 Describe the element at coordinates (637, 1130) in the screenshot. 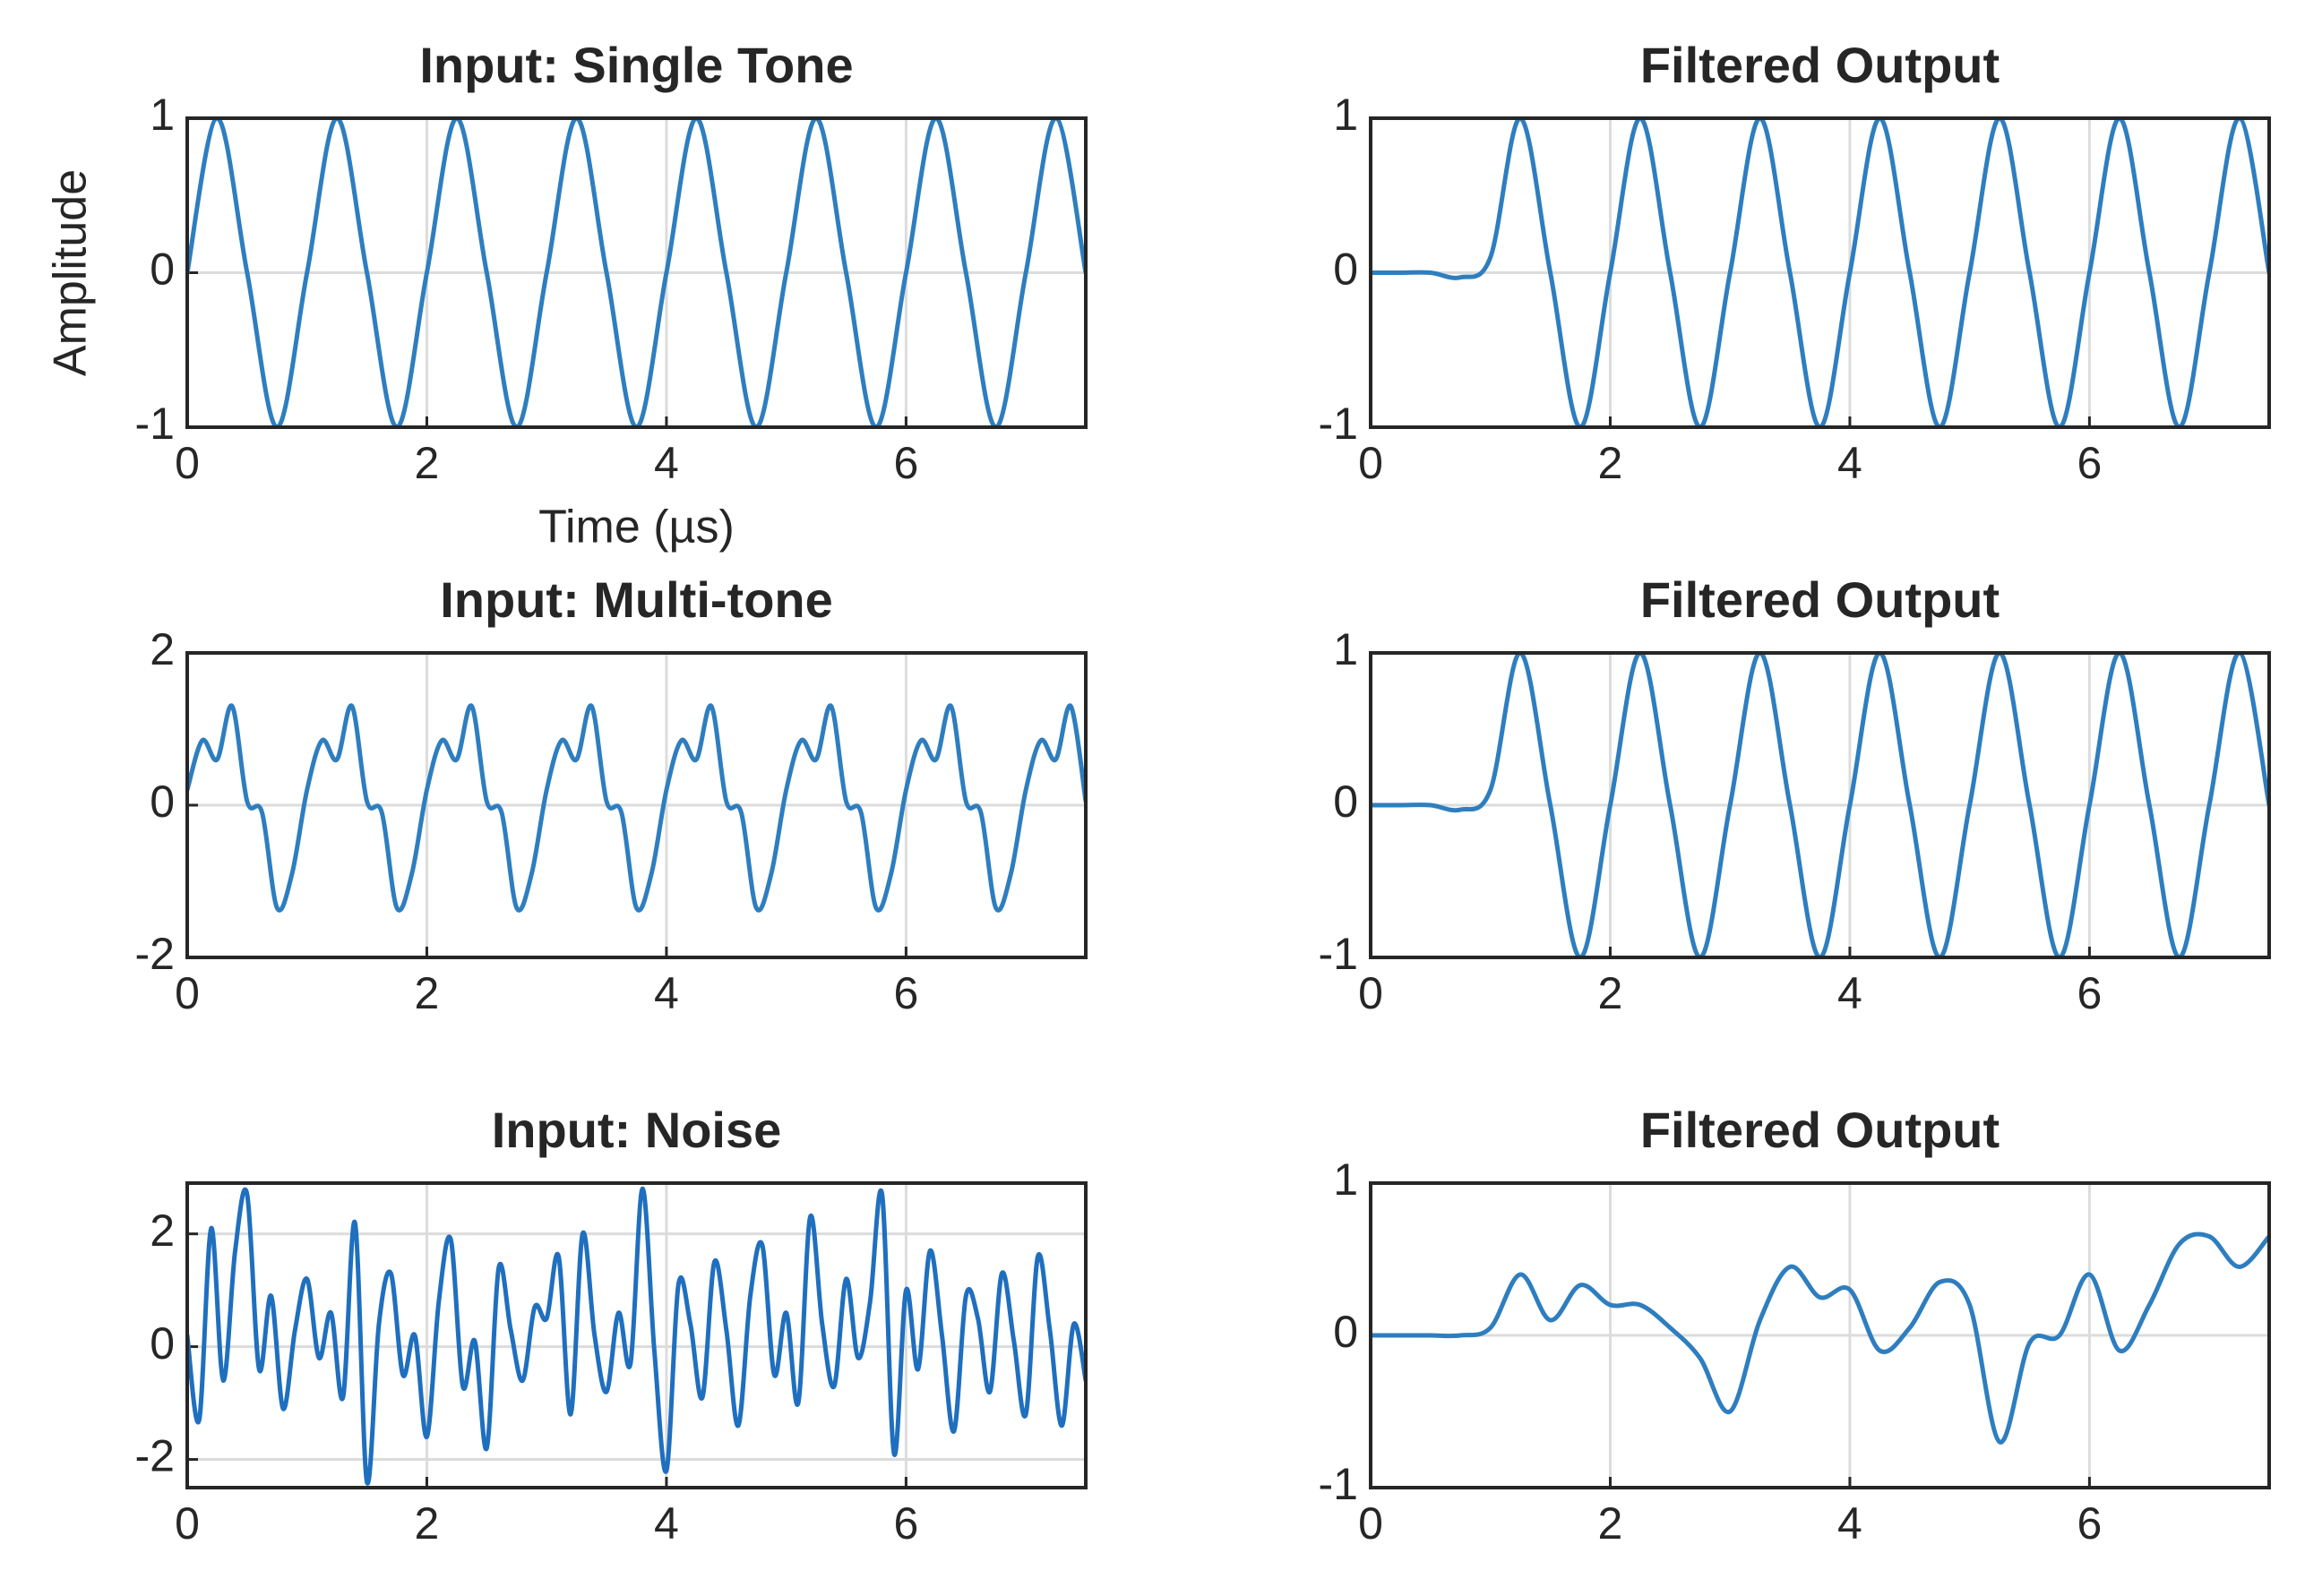

I see `subplot-title: Input: Noise` at that location.